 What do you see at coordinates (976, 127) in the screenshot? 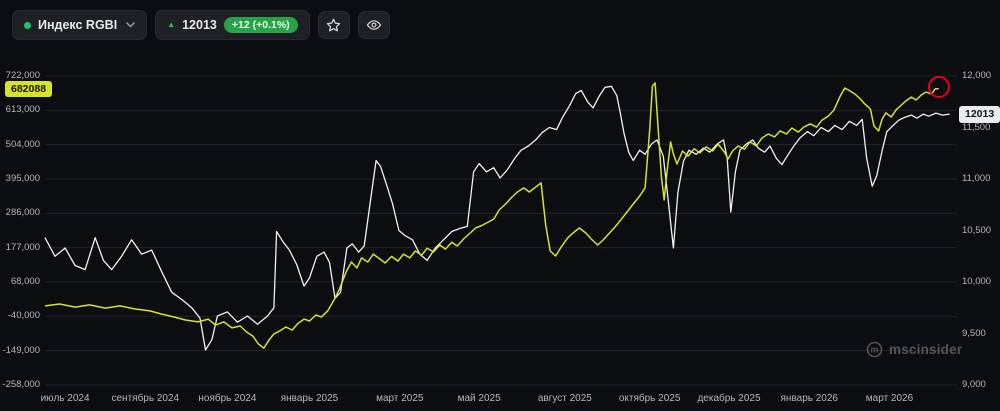
I see `y-axis-label-right: 11,500` at bounding box center [976, 127].